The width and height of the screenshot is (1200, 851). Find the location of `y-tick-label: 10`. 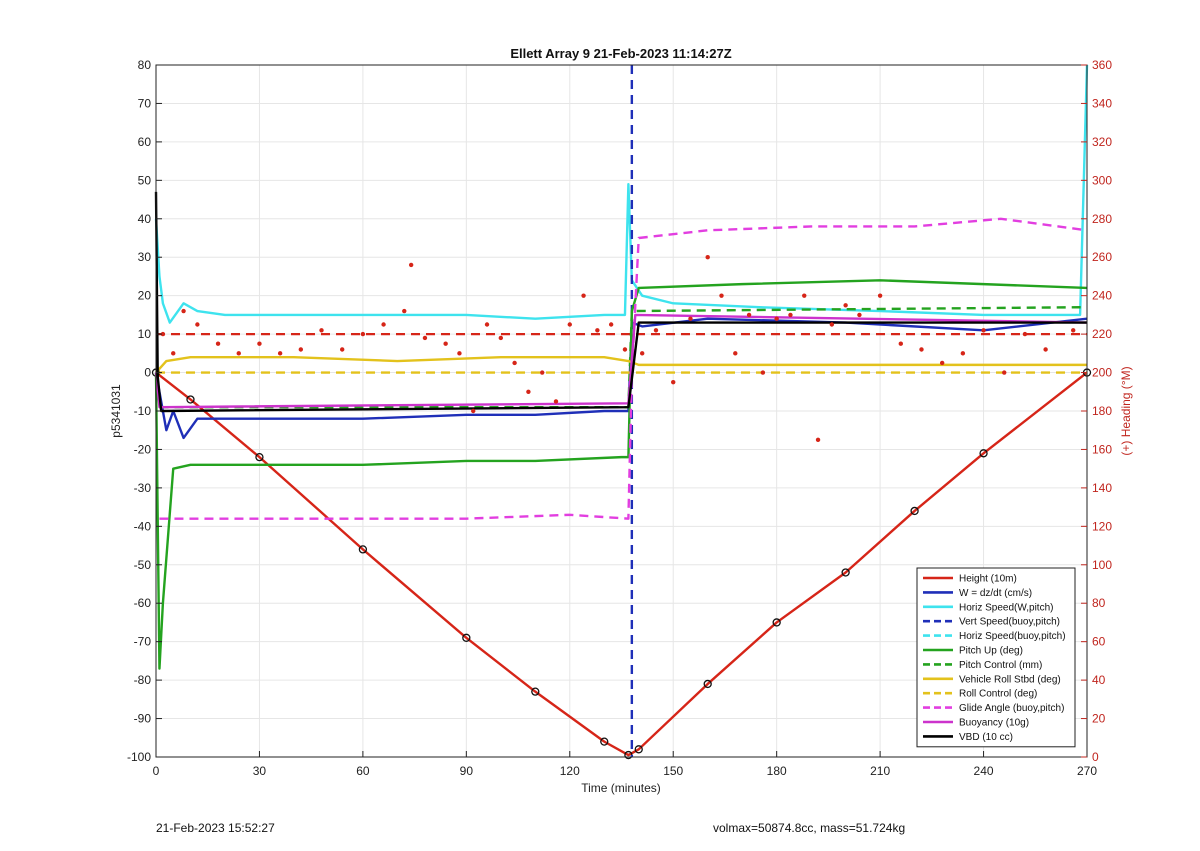

y-tick-label: 10 is located at coordinates (145, 334).